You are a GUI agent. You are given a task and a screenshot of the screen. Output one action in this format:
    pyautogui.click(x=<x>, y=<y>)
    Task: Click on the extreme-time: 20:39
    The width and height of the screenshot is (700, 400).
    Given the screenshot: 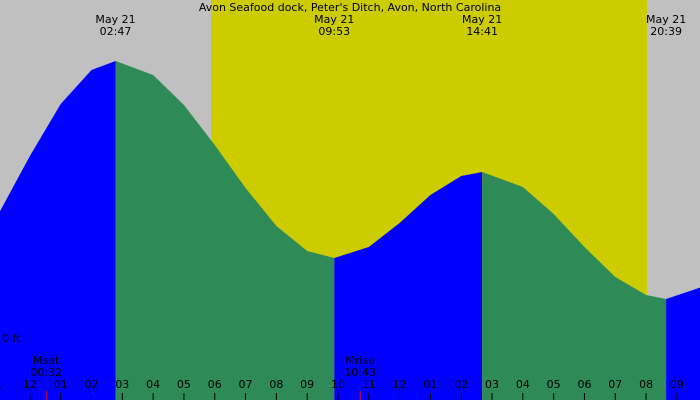 What is the action you would take?
    pyautogui.click(x=666, y=31)
    